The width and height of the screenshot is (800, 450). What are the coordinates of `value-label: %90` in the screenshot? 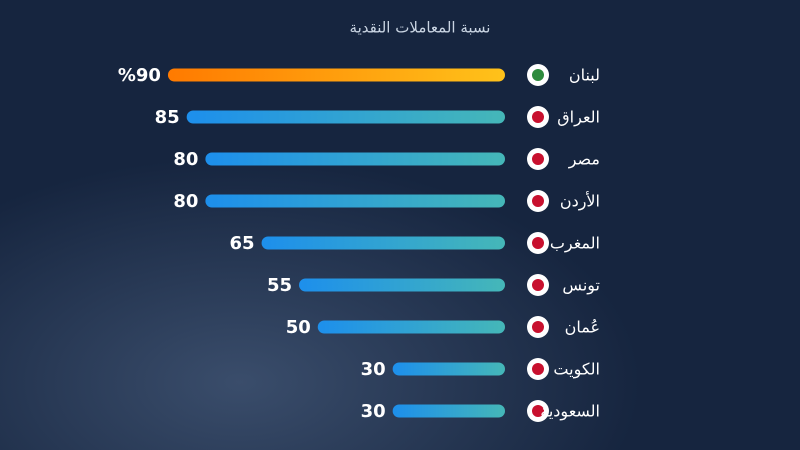 It's located at (139, 75).